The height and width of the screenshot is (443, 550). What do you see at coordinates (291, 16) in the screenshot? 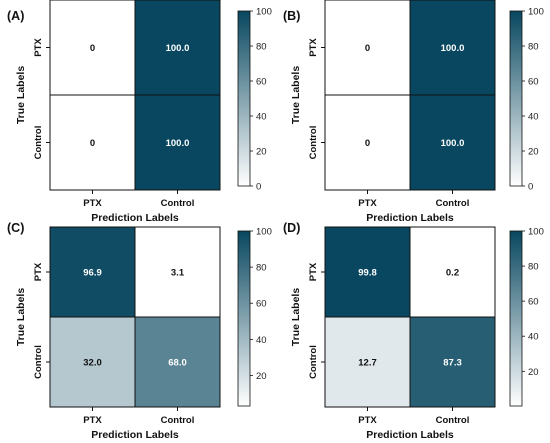
I see `panel-label: (B)` at bounding box center [291, 16].